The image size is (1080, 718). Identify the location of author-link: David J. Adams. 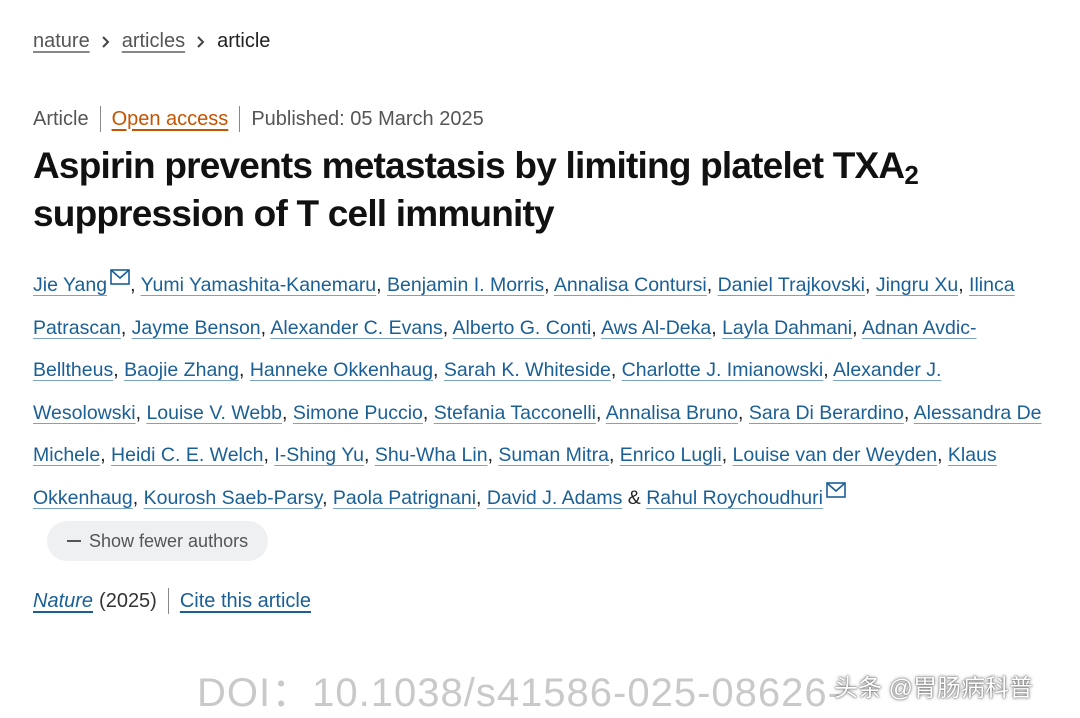
(554, 497).